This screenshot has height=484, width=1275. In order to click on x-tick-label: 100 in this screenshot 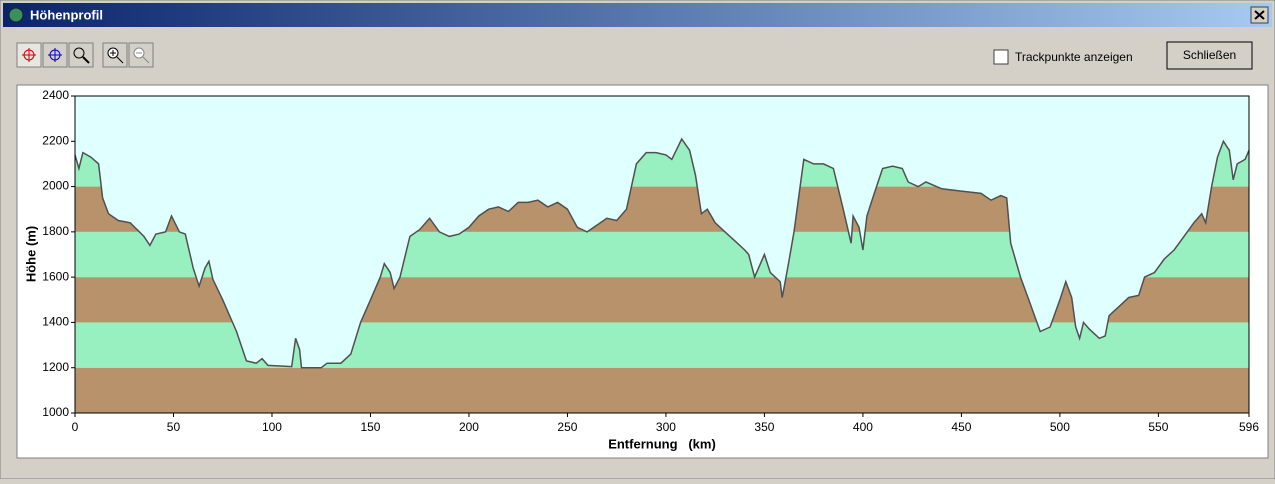, I will do `click(272, 427)`.